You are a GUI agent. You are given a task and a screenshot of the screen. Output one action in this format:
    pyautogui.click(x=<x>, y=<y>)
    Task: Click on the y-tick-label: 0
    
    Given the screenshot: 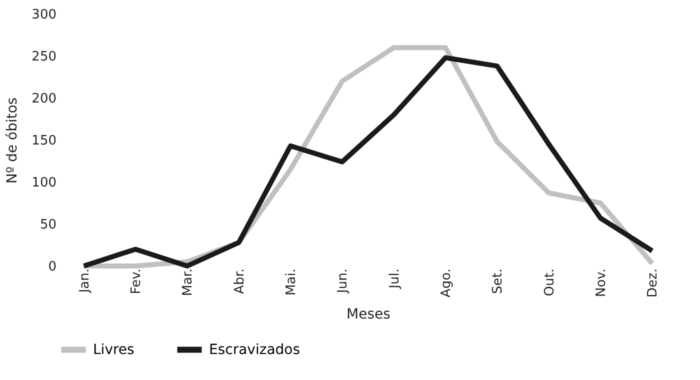 What is the action you would take?
    pyautogui.click(x=52, y=267)
    